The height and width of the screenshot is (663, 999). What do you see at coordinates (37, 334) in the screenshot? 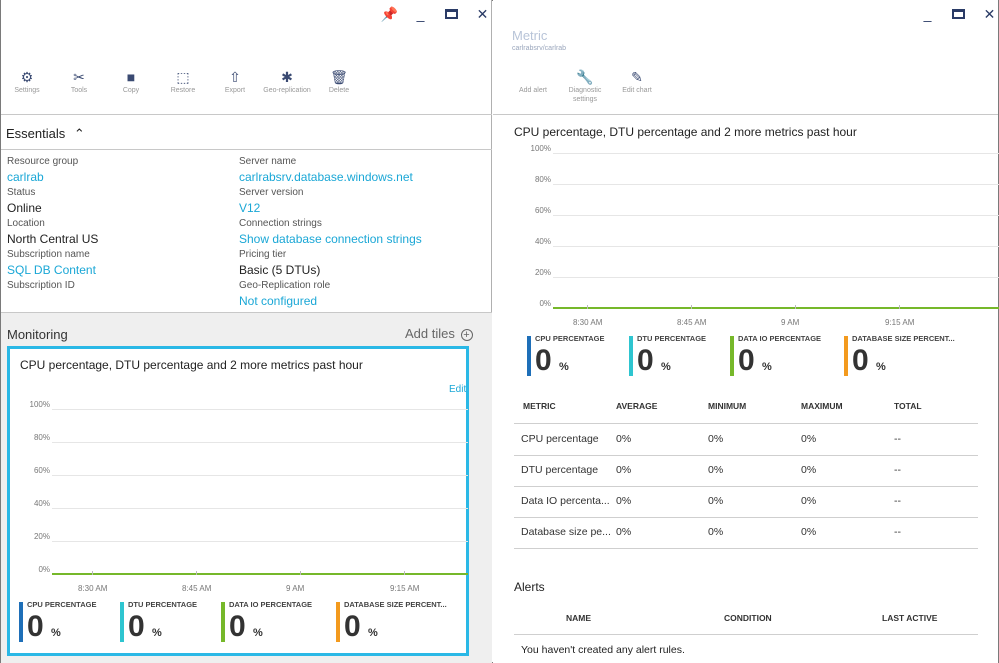
I see `monitoring-title: Monitoring` at bounding box center [37, 334].